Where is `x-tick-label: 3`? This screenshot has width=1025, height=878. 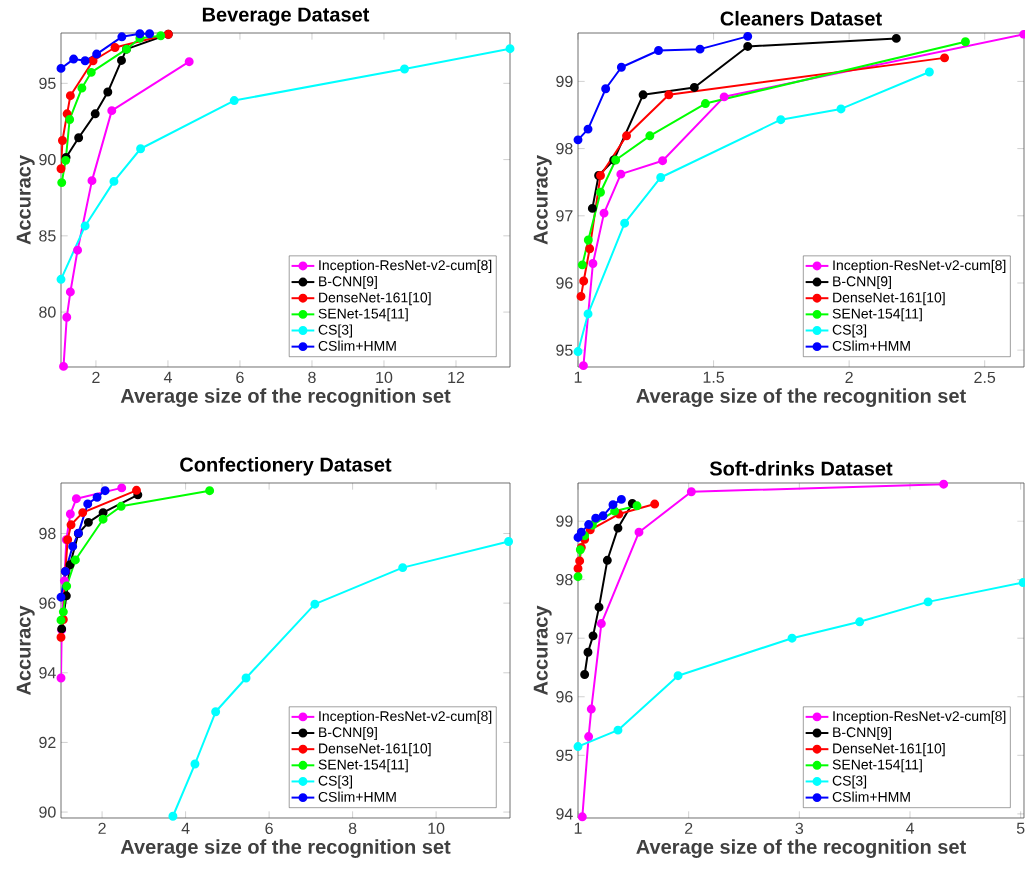
x-tick-label: 3 is located at coordinates (799, 828).